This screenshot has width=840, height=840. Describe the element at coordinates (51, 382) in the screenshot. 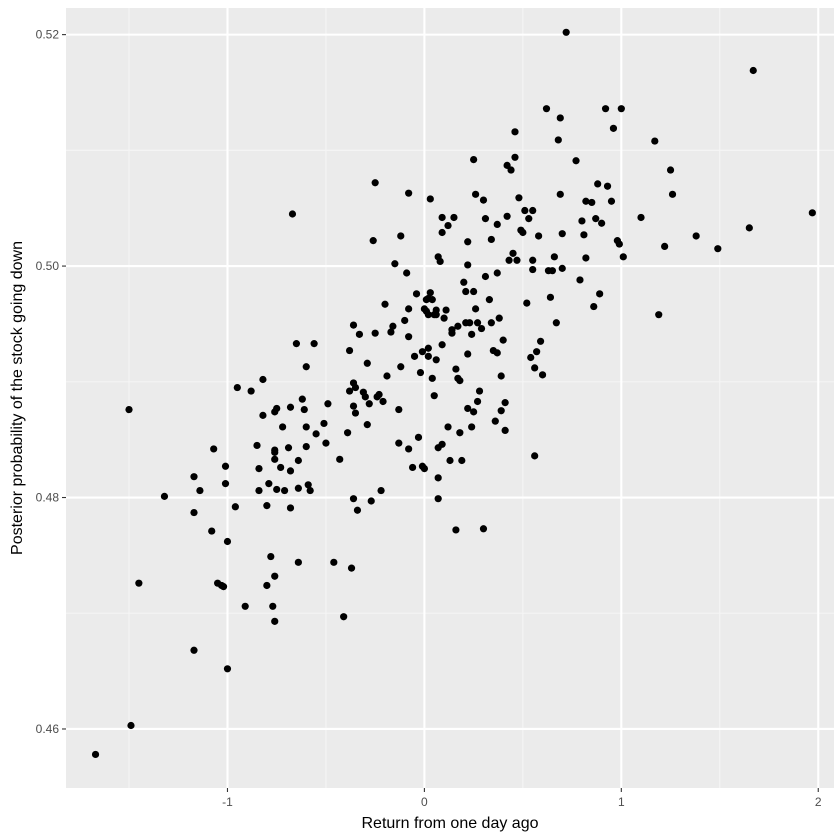

I see `y-axis-ticks: 0.46 0.48 0.50 0.52` at that location.